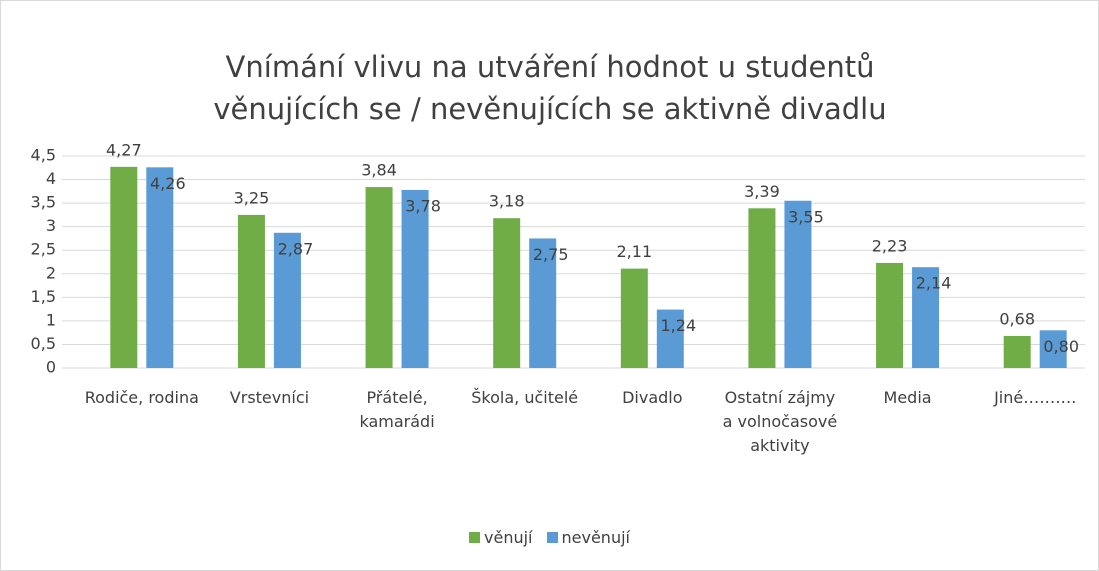 The height and width of the screenshot is (571, 1099). I want to click on data-label: 3,84, so click(379, 170).